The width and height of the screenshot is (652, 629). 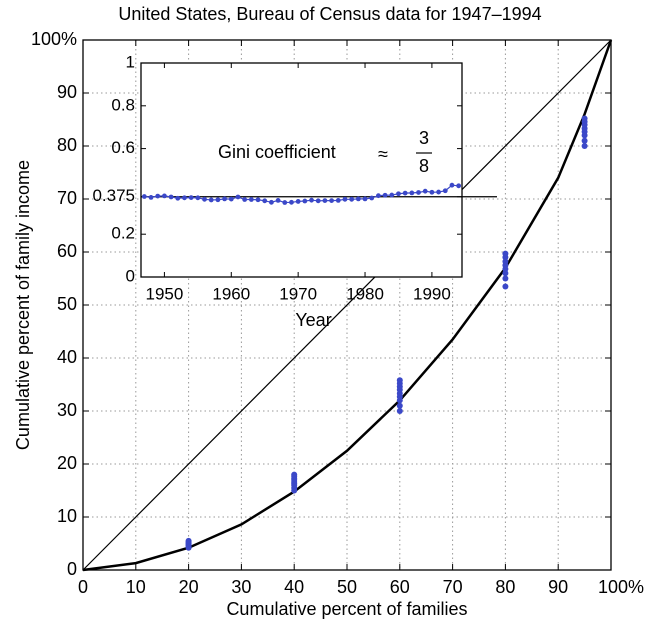 I want to click on annotation-symbol: ≈, so click(x=383, y=154).